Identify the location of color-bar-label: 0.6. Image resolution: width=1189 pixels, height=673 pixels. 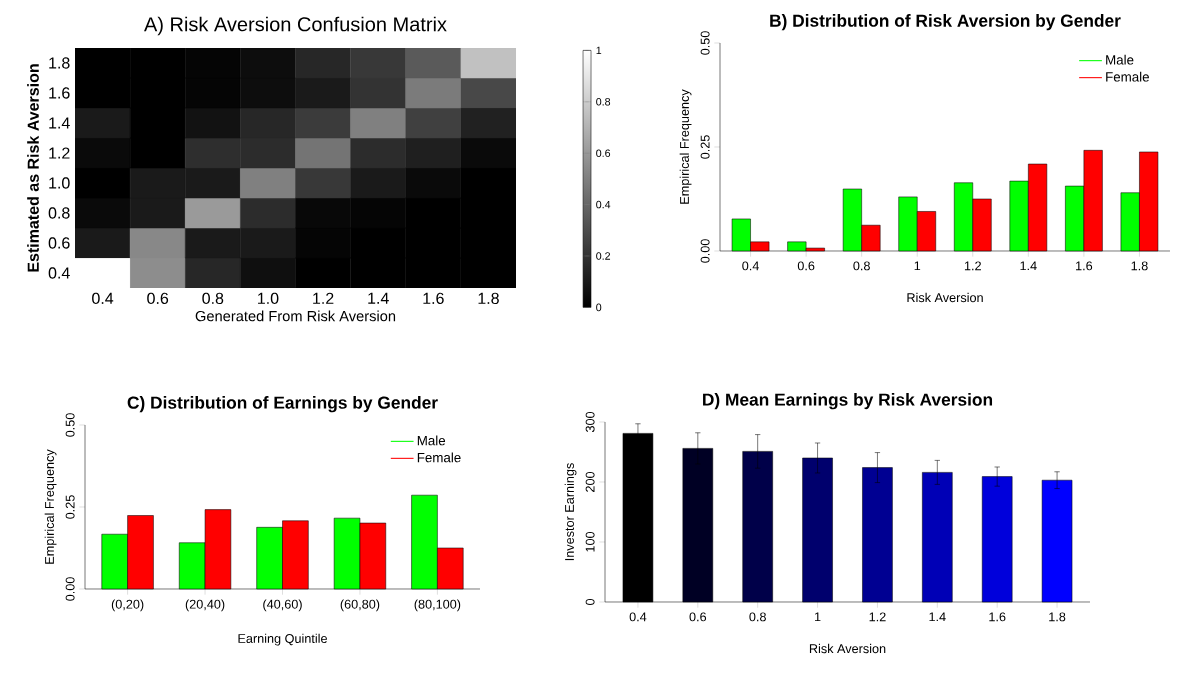
(603, 153).